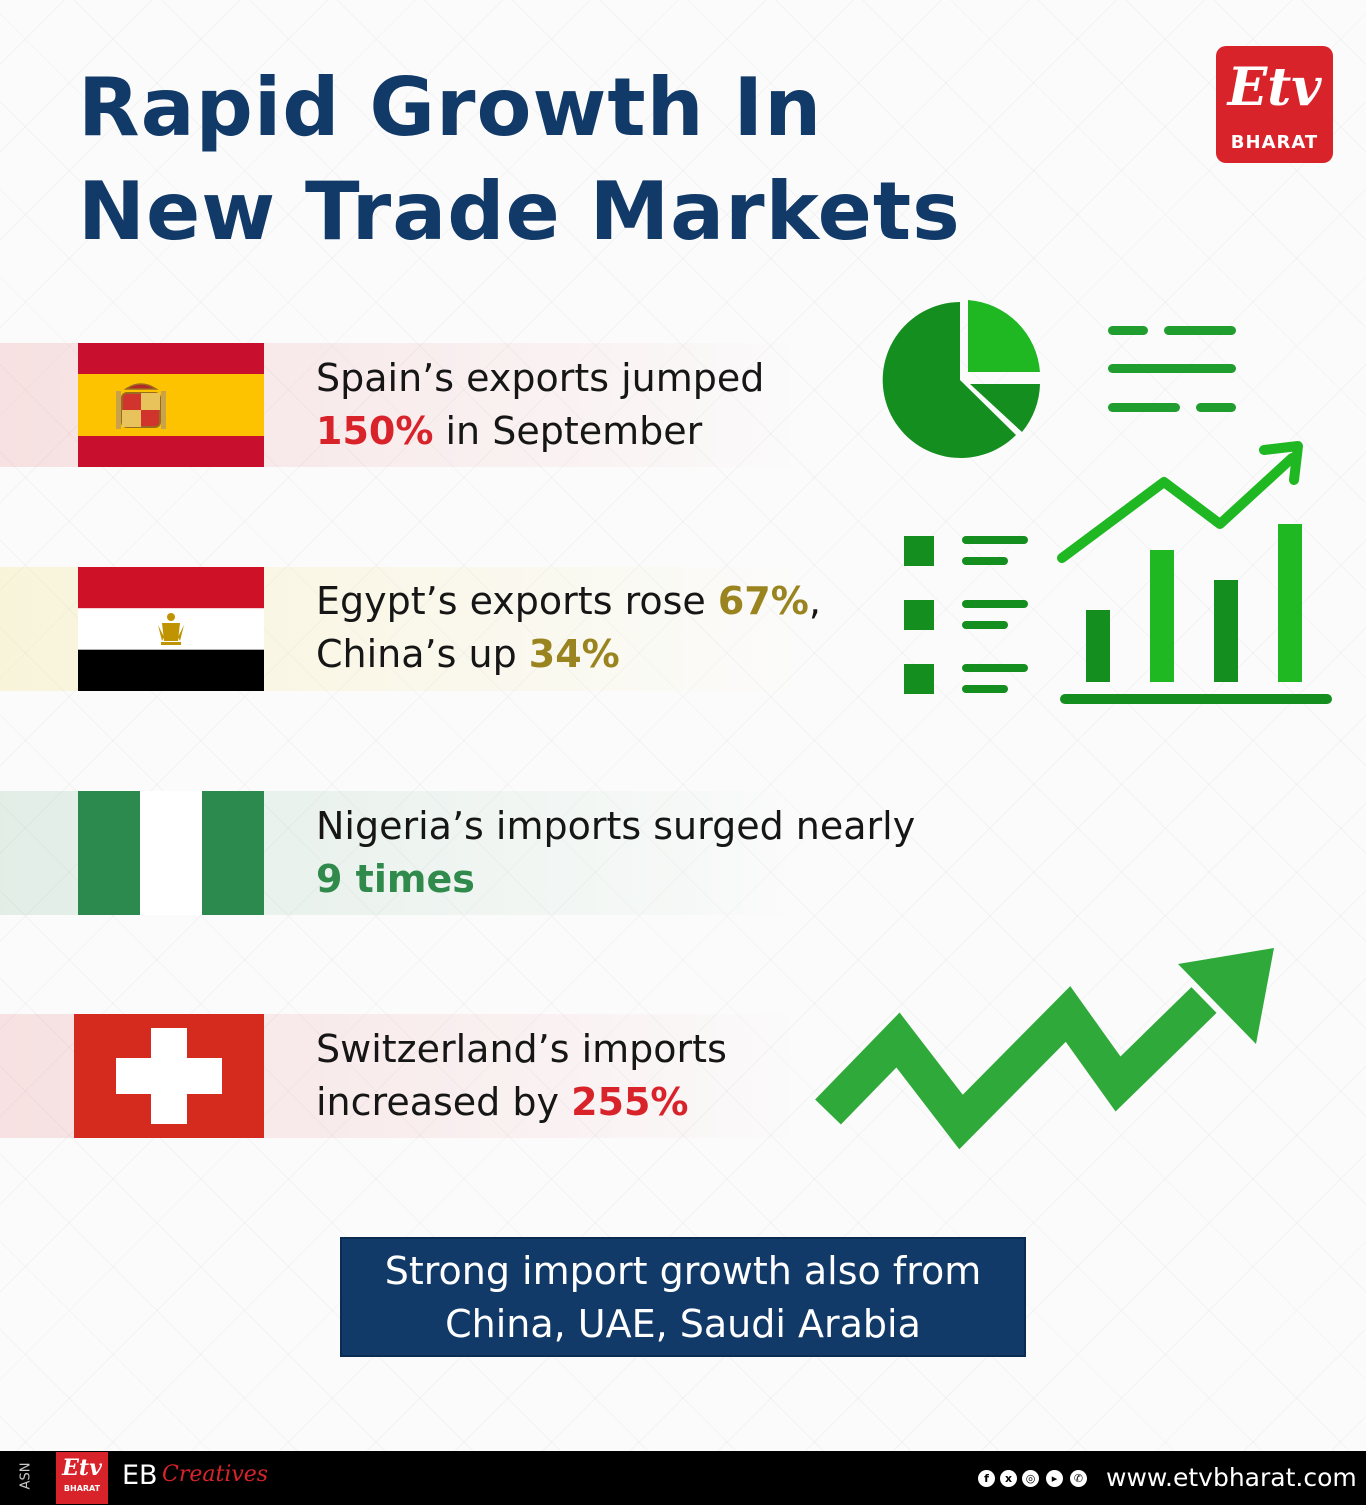 The width and height of the screenshot is (1366, 1505). I want to click on footer-logo-glyph: Etv, so click(82, 1468).